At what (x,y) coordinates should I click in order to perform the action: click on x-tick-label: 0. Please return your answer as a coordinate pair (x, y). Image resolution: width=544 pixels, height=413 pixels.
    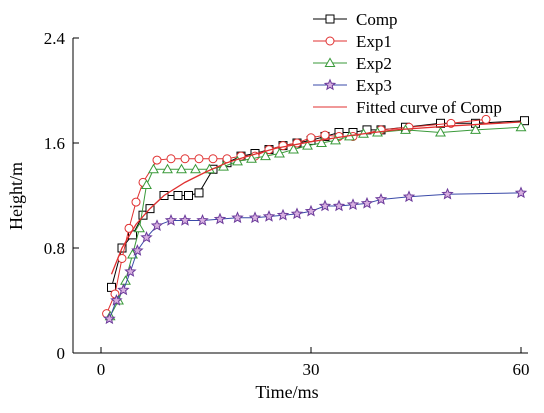
    Looking at the image, I should click on (101, 369).